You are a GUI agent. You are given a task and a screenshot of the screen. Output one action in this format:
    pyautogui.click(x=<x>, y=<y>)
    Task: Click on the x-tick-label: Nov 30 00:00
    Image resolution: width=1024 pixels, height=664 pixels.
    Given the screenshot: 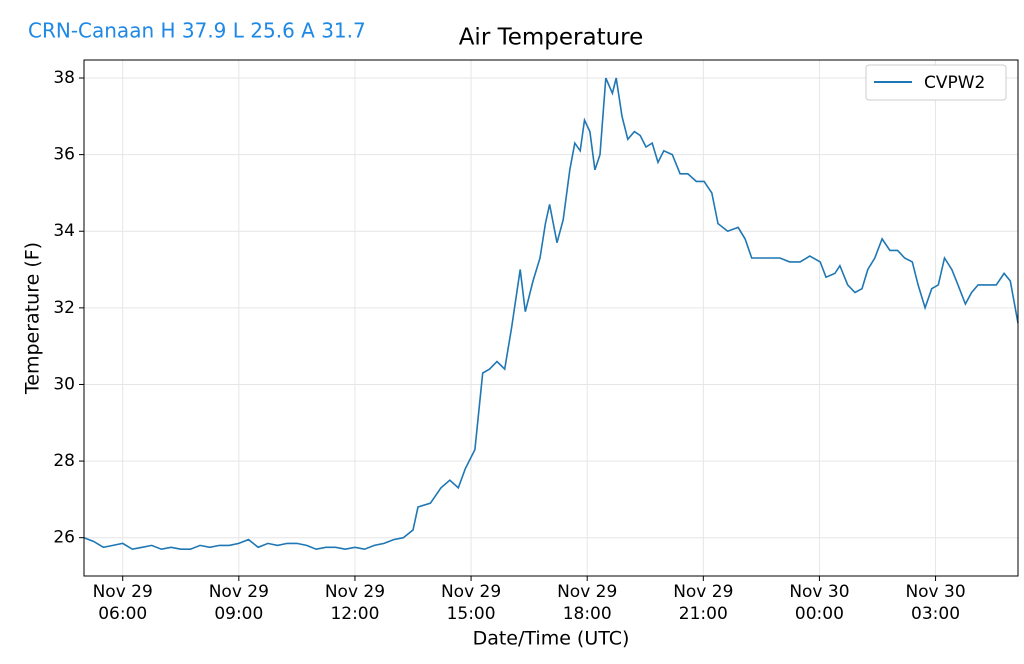 What is the action you would take?
    pyautogui.click(x=819, y=603)
    